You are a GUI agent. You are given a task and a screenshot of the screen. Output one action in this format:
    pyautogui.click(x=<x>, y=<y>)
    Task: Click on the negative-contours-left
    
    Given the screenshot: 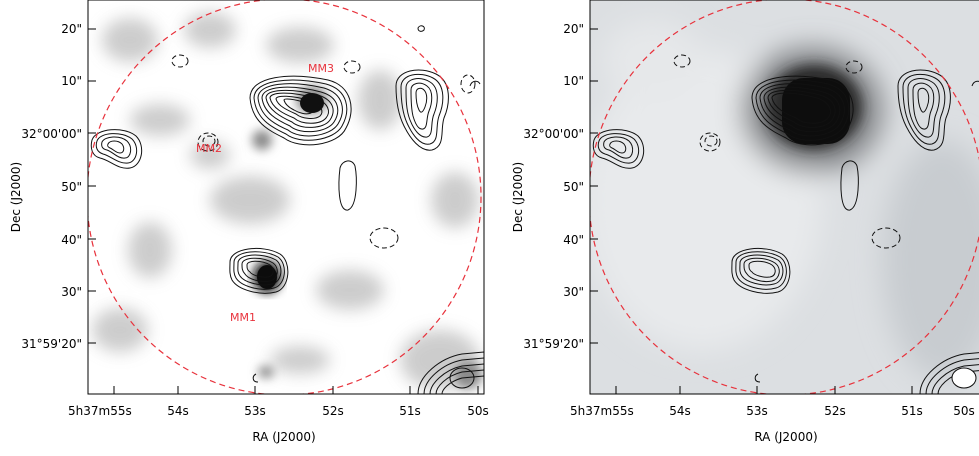 What is the action you would take?
    pyautogui.click(x=323, y=151)
    